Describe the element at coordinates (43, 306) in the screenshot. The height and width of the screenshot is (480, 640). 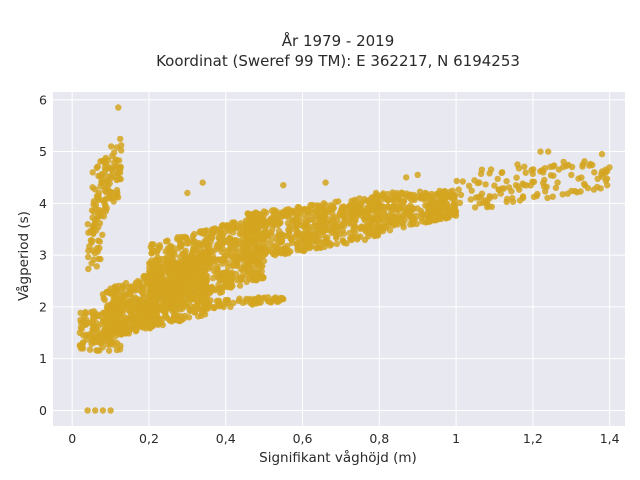
I see `y-tick-label: 2` at that location.